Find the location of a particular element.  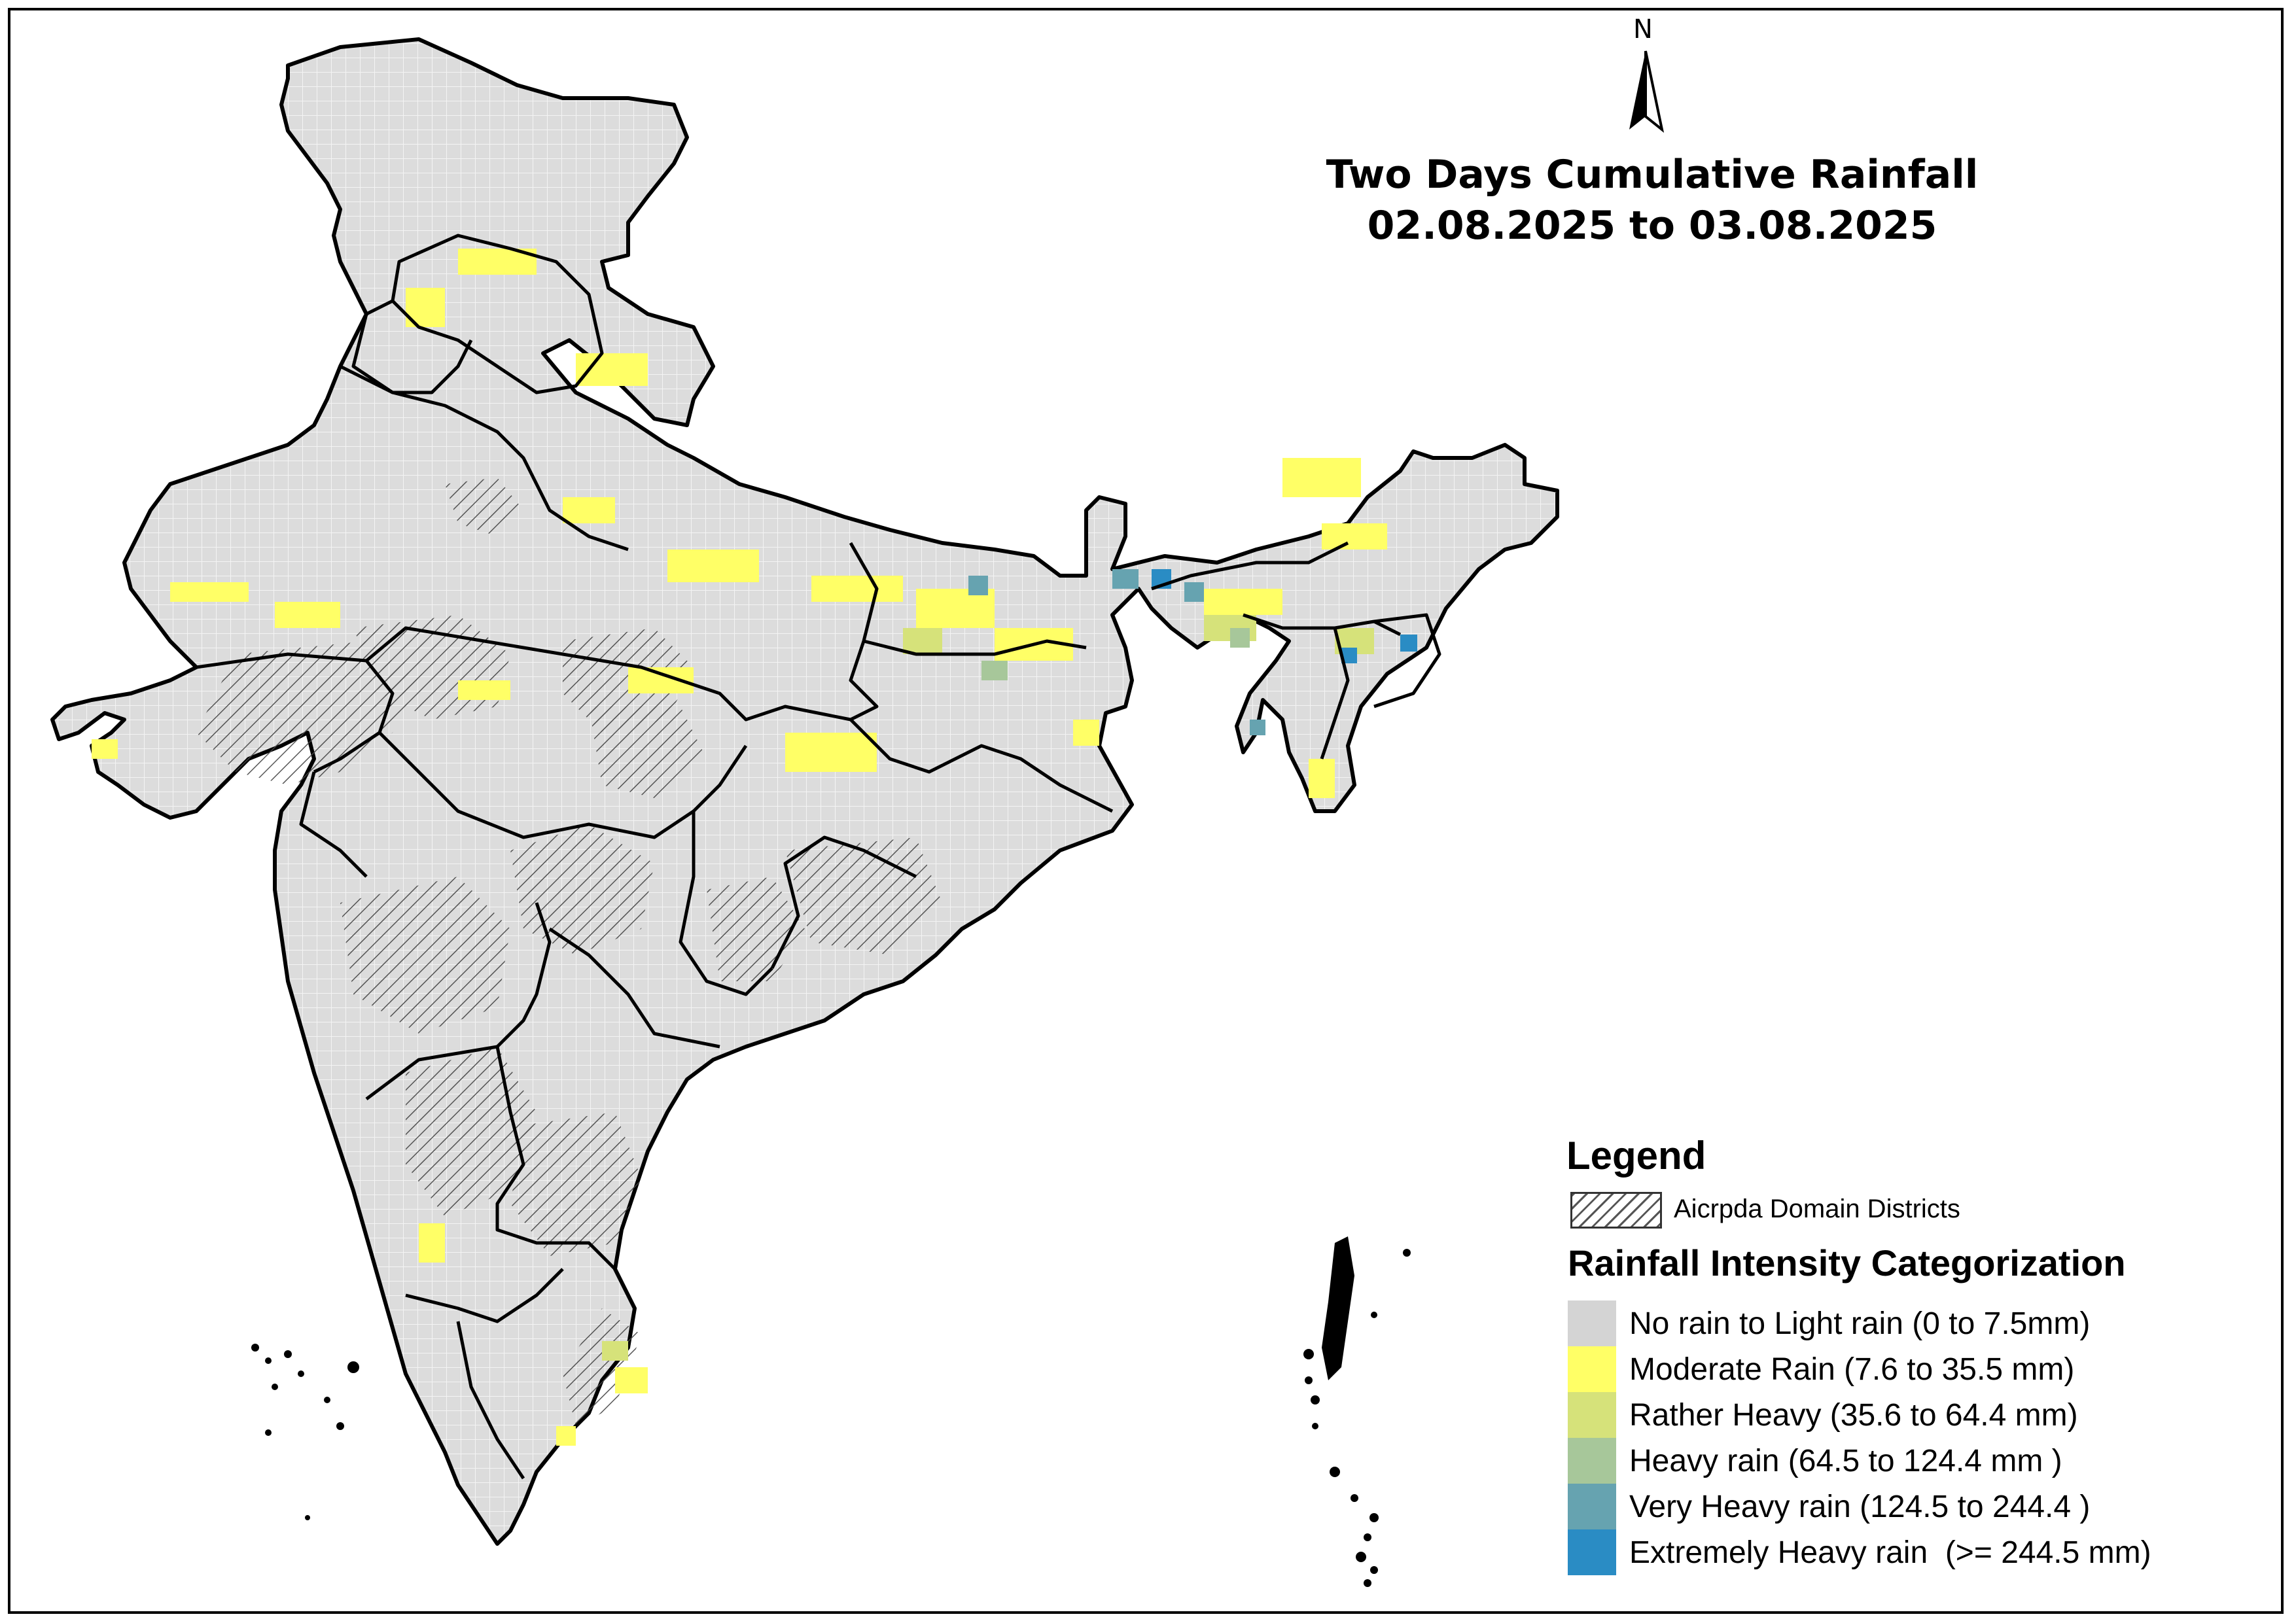

heavy-rain-patches is located at coordinates (1116, 654).